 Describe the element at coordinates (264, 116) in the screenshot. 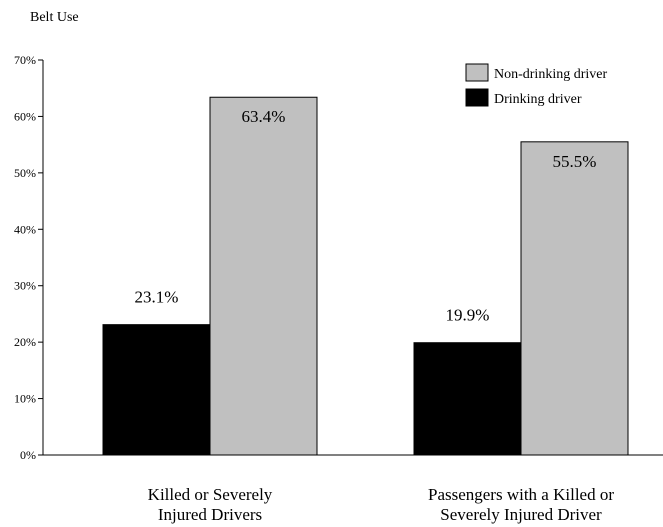

I see `bar-value-label: 63.4%` at that location.